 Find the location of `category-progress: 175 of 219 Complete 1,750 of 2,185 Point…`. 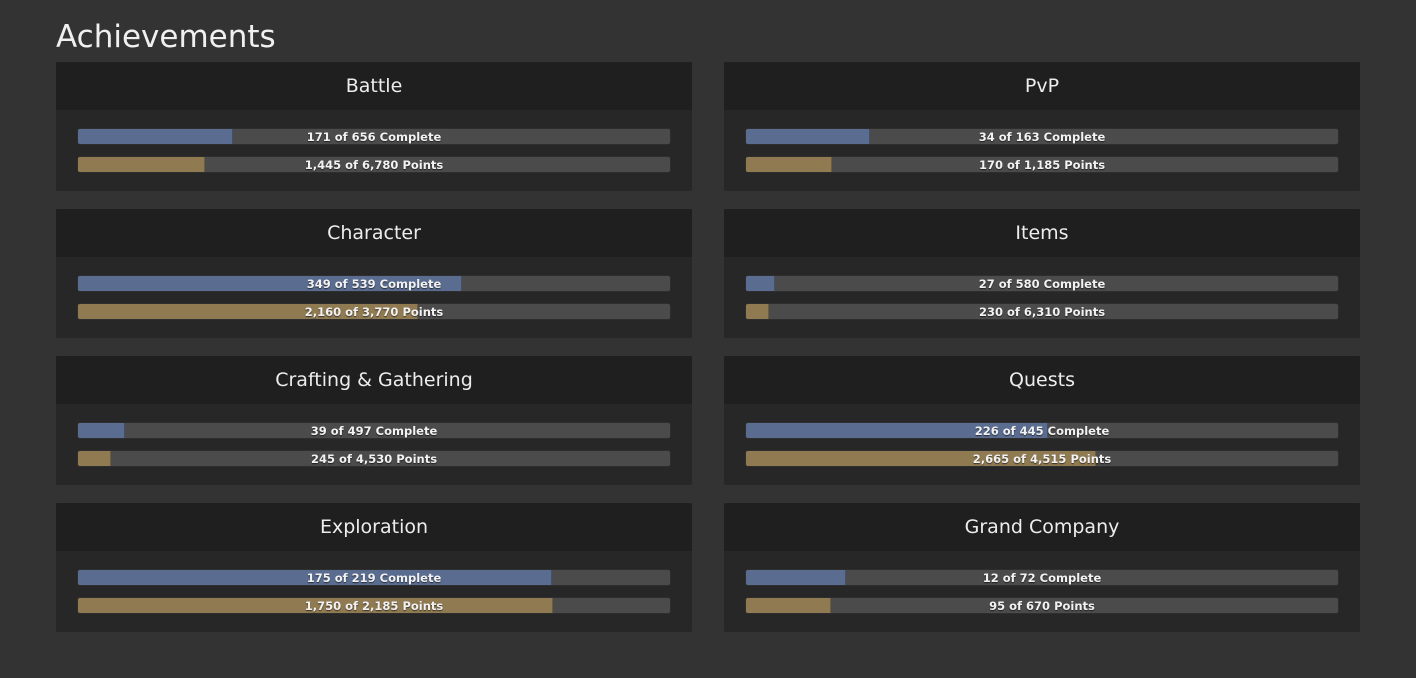

category-progress: 175 of 219 Complete 1,750 of 2,185 Point… is located at coordinates (374, 582).